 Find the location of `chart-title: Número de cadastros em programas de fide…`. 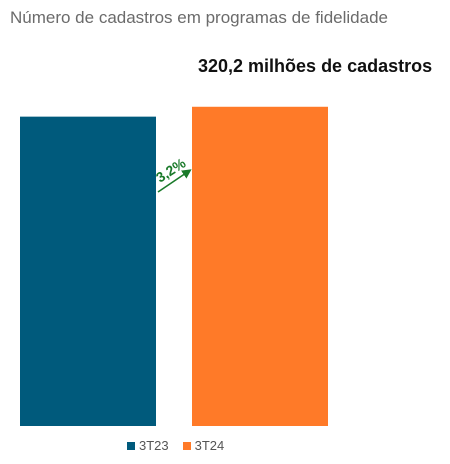

chart-title: Número de cadastros em programas de fide… is located at coordinates (199, 17).